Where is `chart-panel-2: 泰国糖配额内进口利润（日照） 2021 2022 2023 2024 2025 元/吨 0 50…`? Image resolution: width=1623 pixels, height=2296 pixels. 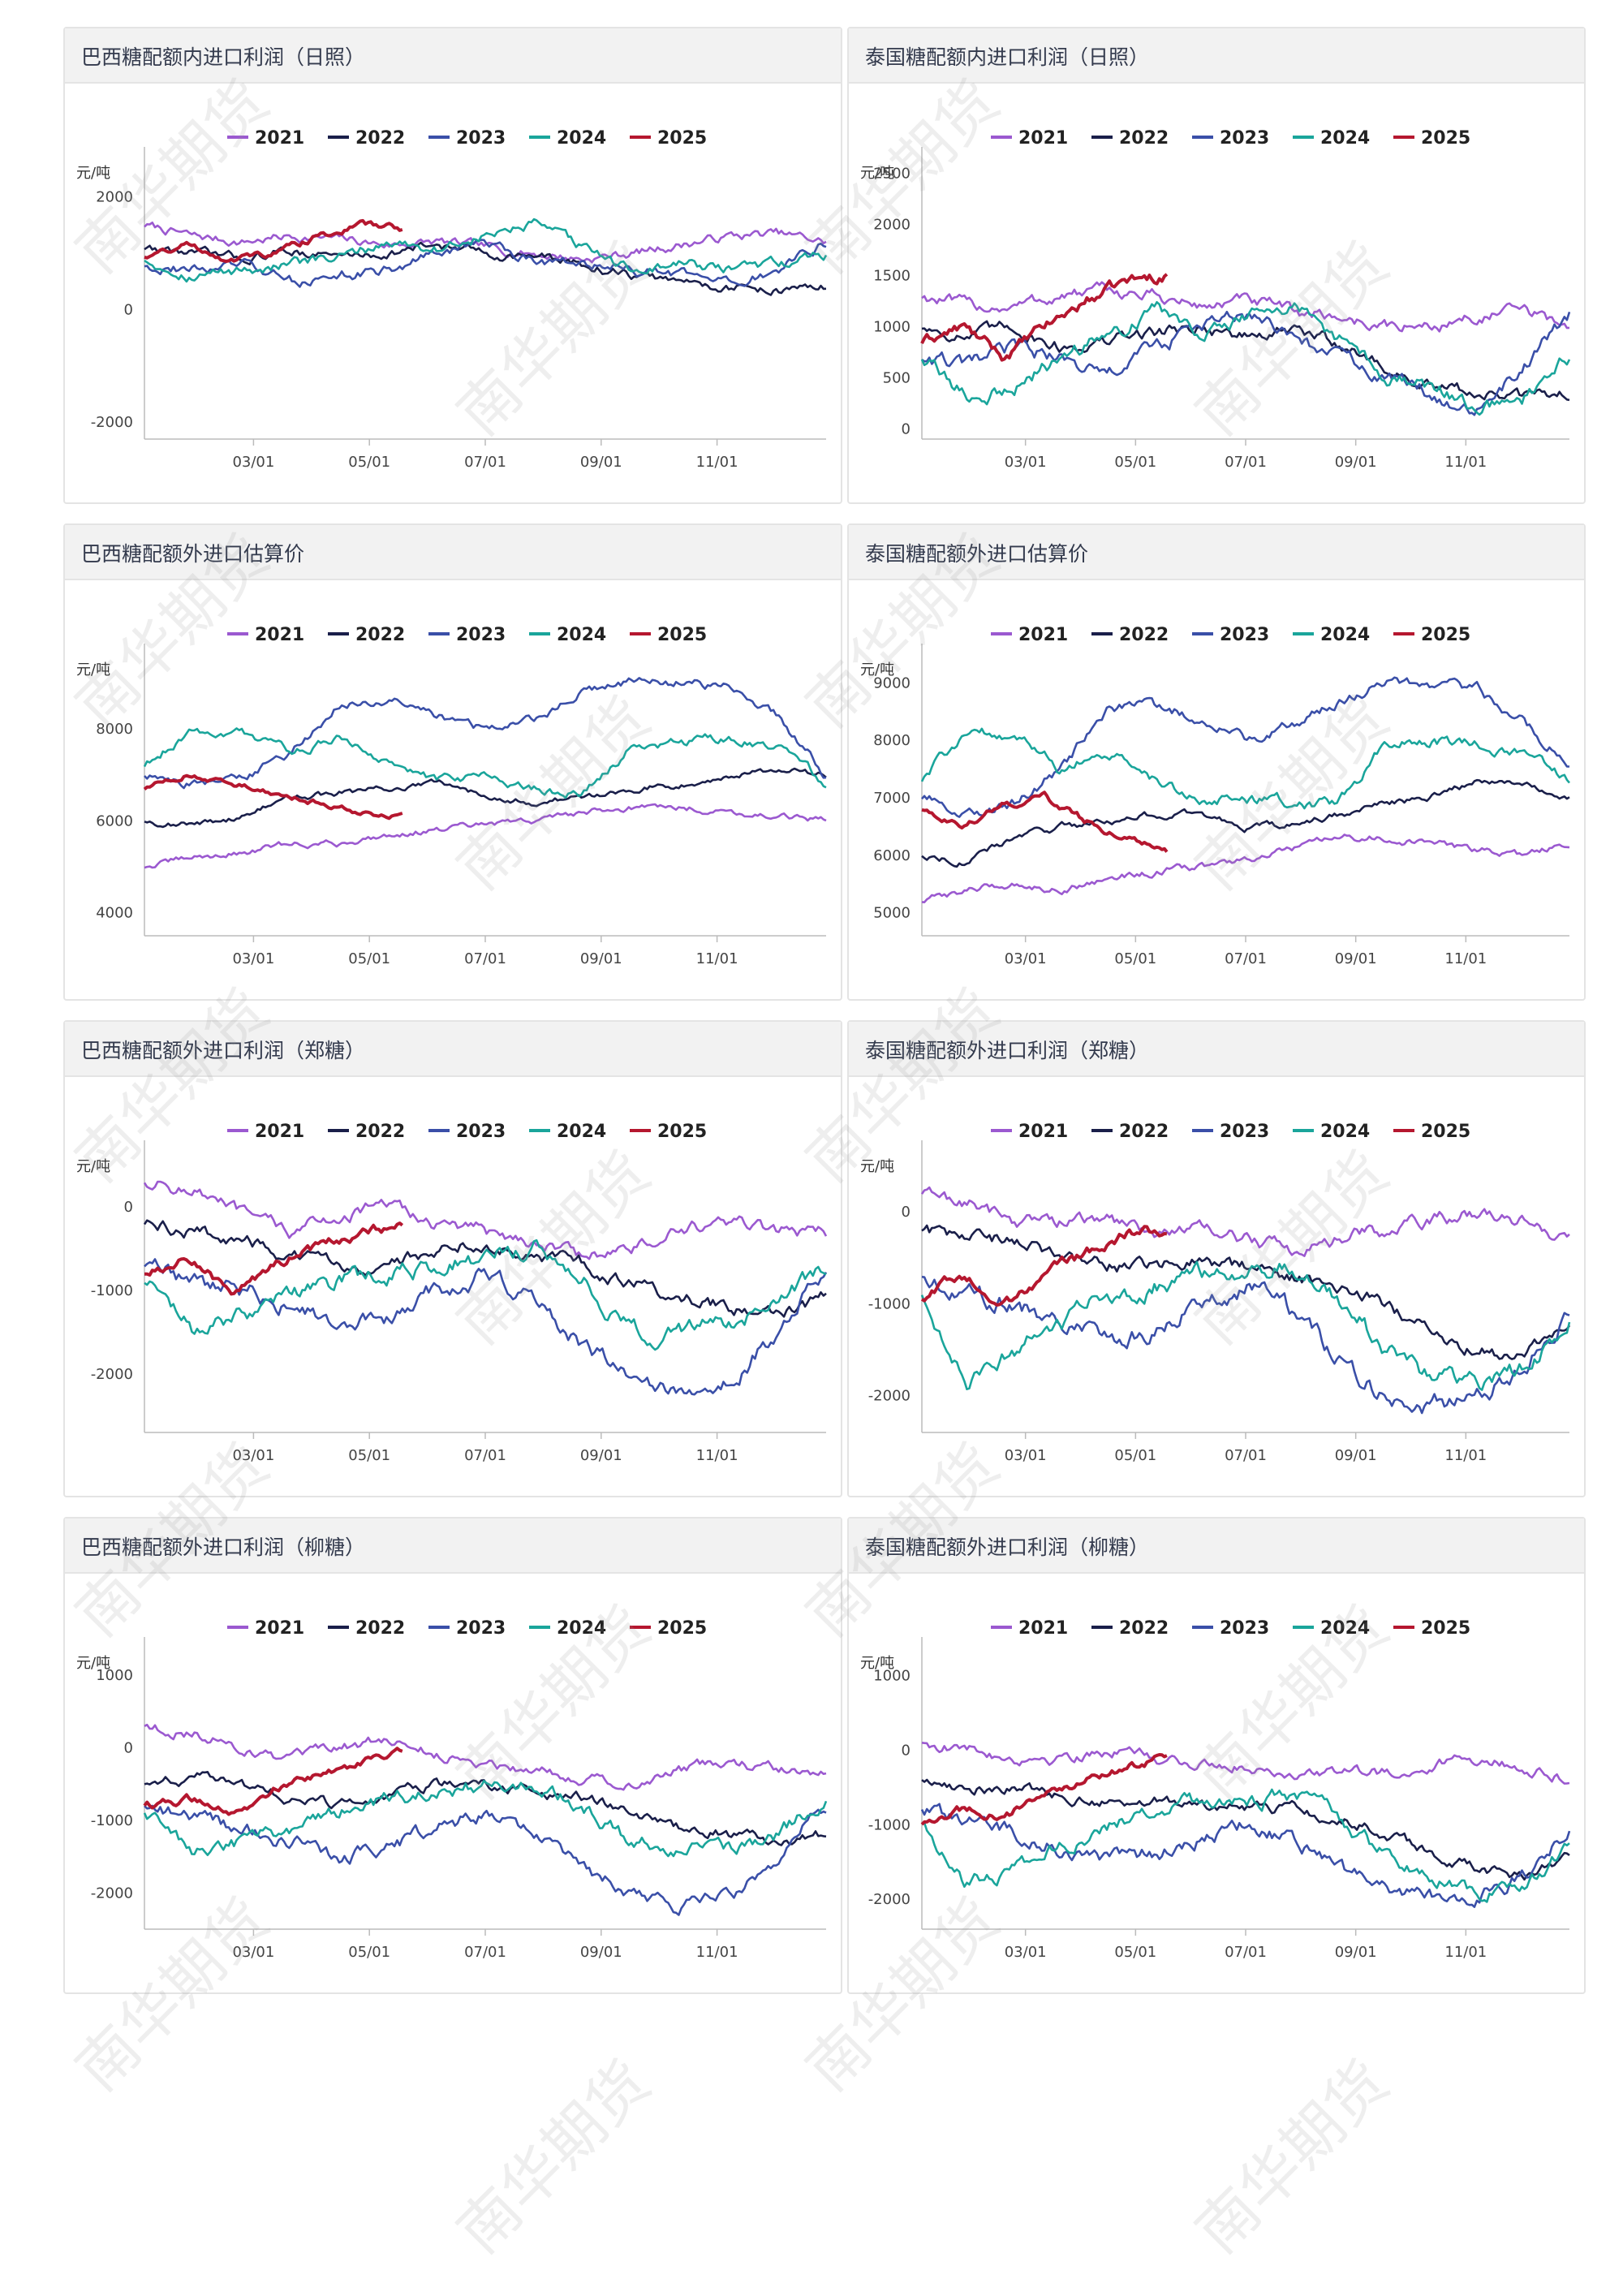
chart-panel-2: 泰国糖配额内进口利润（日照） 2021 2022 2023 2024 2025 元/吨 0 50… is located at coordinates (1216, 266).